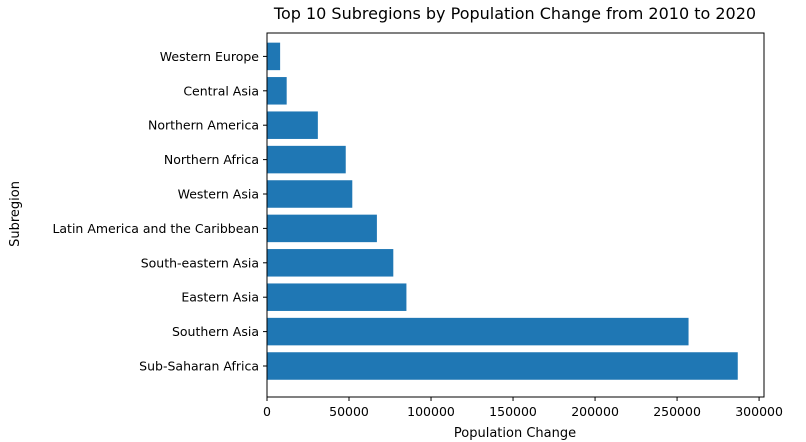 This screenshot has height=442, width=806. I want to click on y-tick-label: Latin America and the Caribbean, so click(155, 228).